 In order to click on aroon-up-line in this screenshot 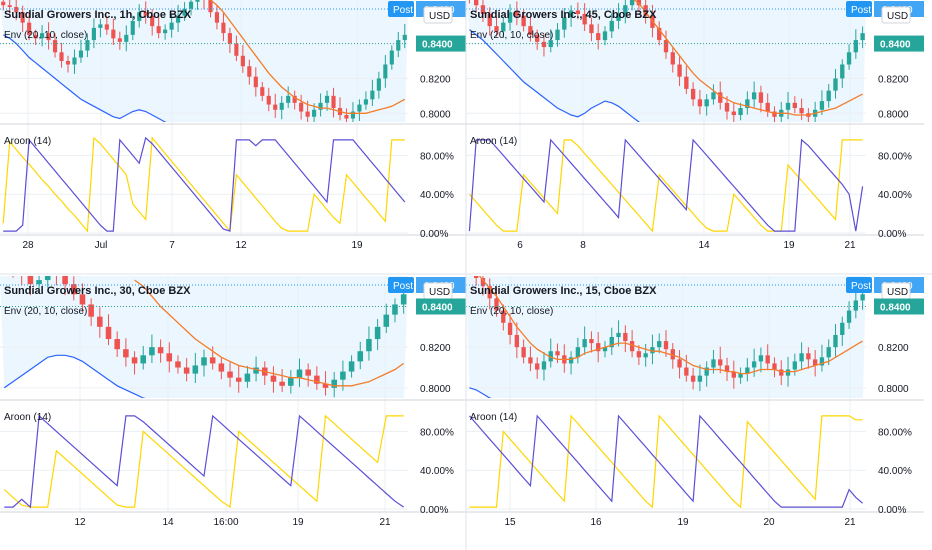, I will do `click(665, 186)`.